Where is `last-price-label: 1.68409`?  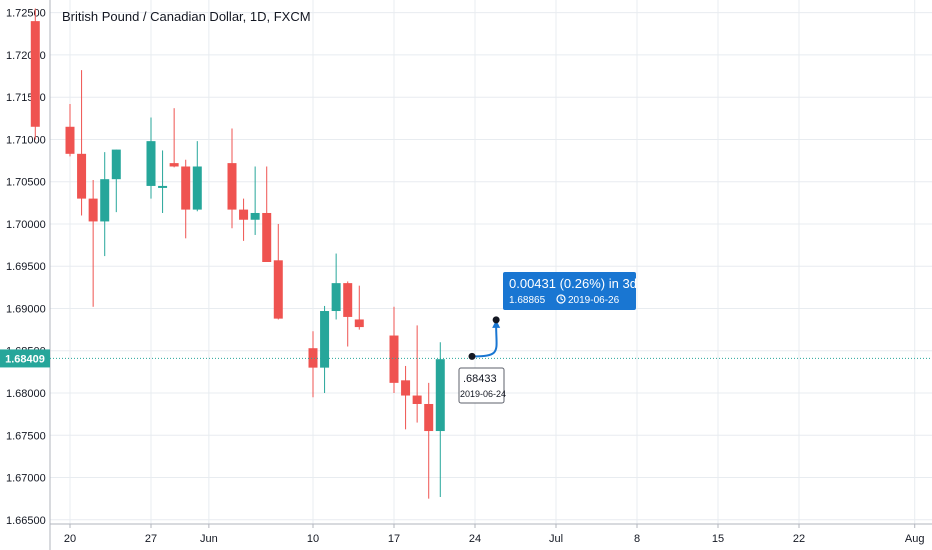 last-price-label: 1.68409 is located at coordinates (25, 359).